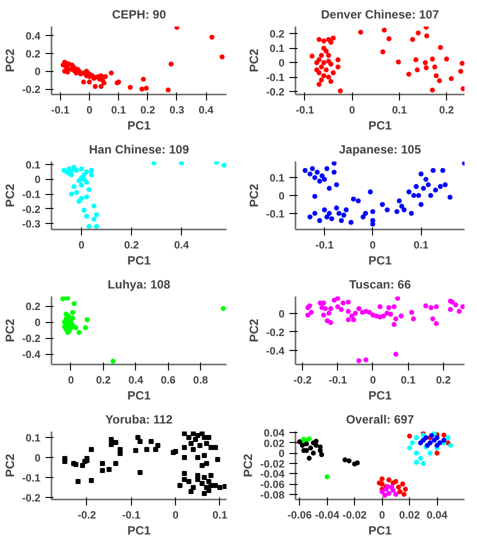 This screenshot has width=477, height=548. Describe the element at coordinates (380, 419) in the screenshot. I see `chart-title: Overall: 697` at that location.